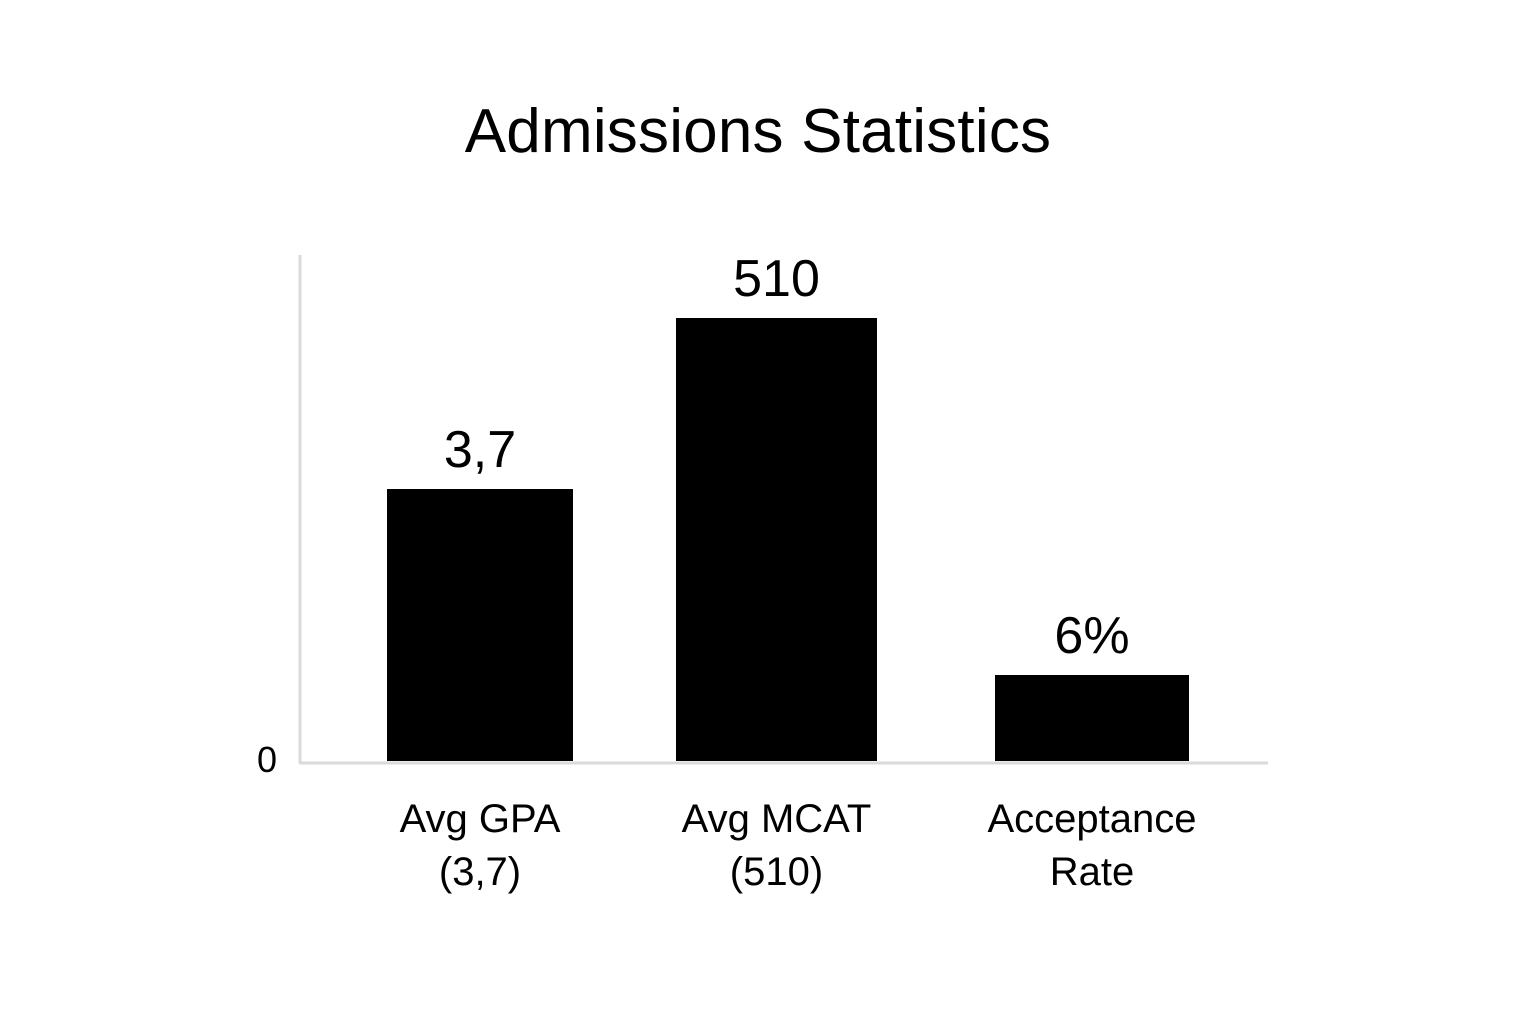  I want to click on y-tick-labels: 0, so click(267, 759).